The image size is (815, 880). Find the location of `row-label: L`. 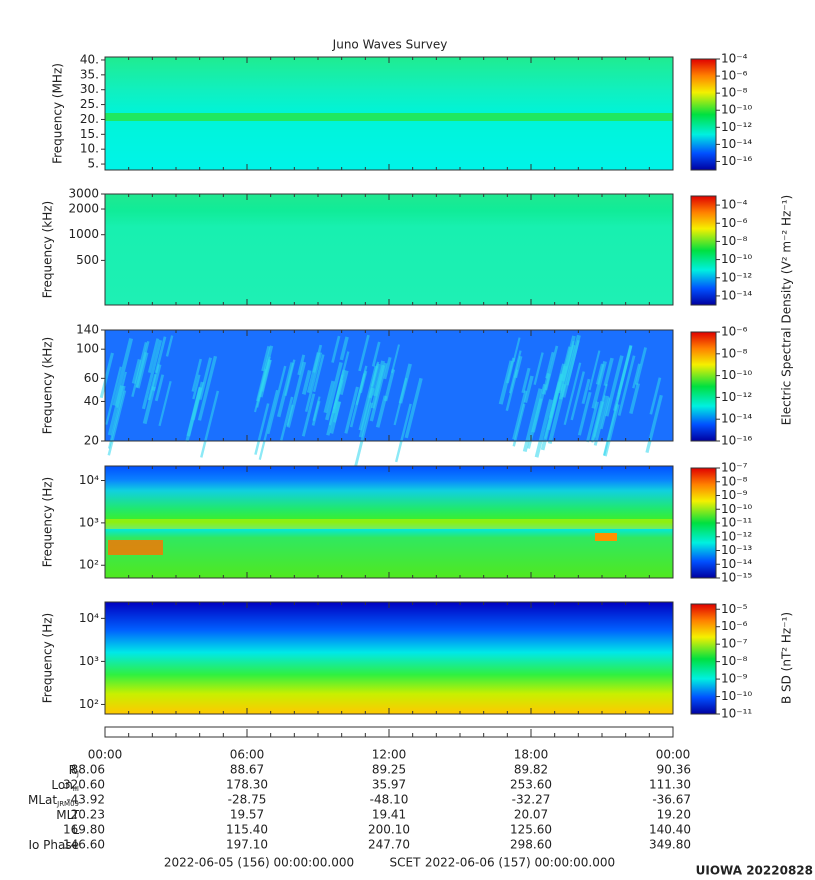

row-label: L is located at coordinates (75, 830).